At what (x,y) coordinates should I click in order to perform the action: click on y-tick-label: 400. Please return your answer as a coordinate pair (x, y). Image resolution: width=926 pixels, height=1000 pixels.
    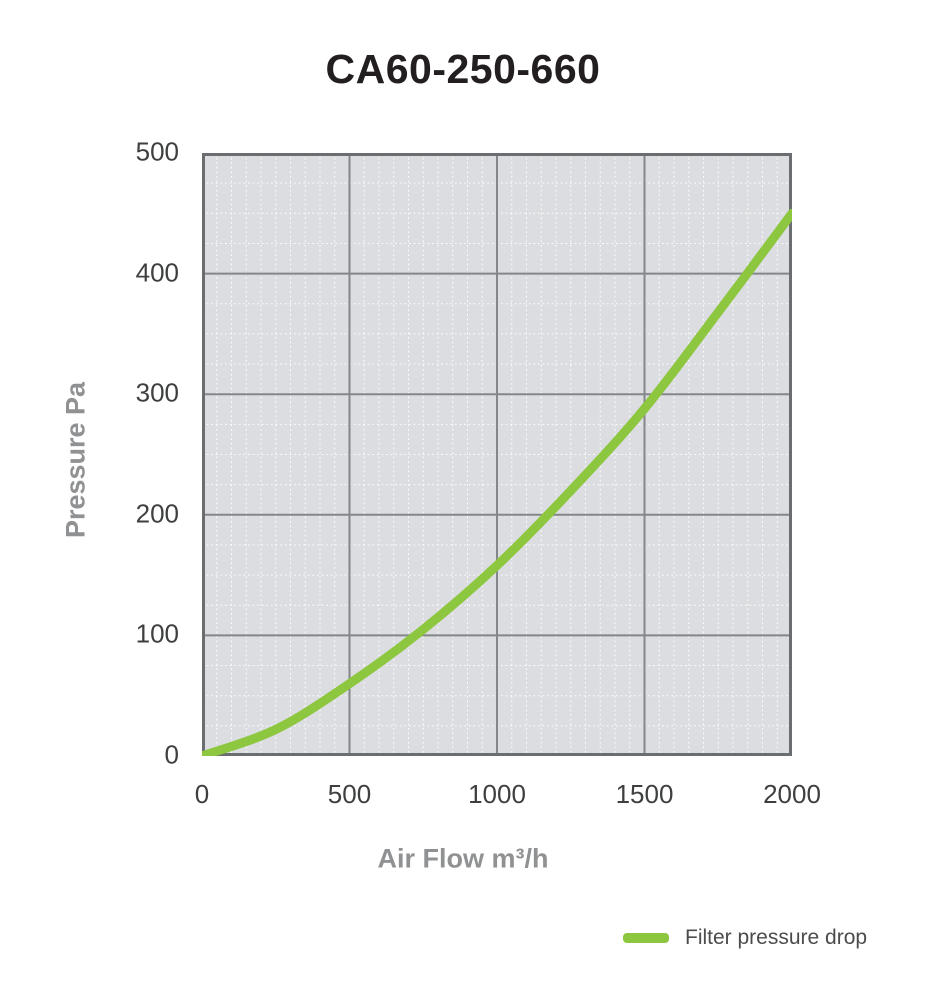
    Looking at the image, I should click on (157, 271).